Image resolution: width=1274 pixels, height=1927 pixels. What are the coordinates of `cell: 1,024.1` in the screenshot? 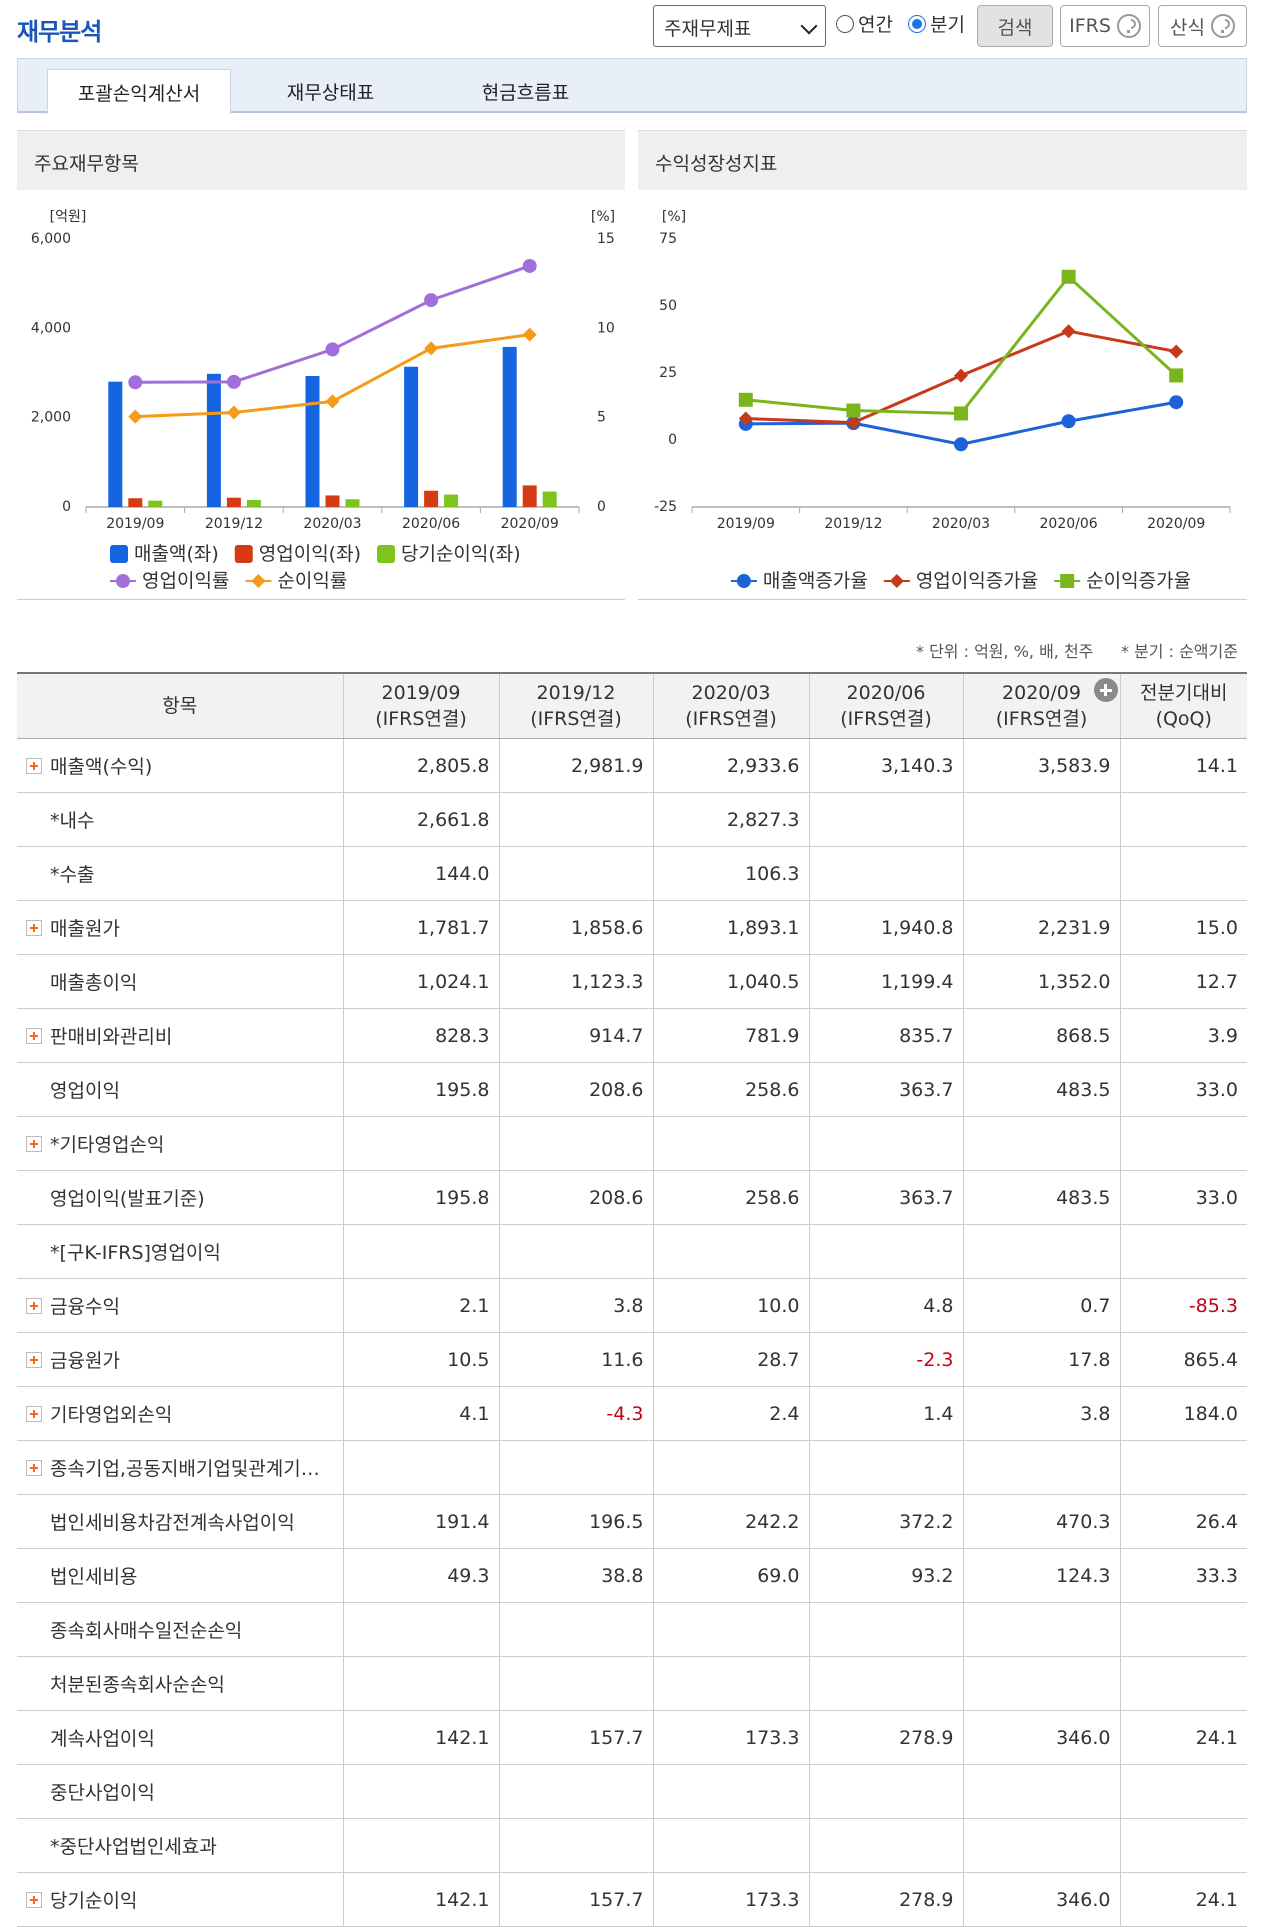 It's located at (420, 981).